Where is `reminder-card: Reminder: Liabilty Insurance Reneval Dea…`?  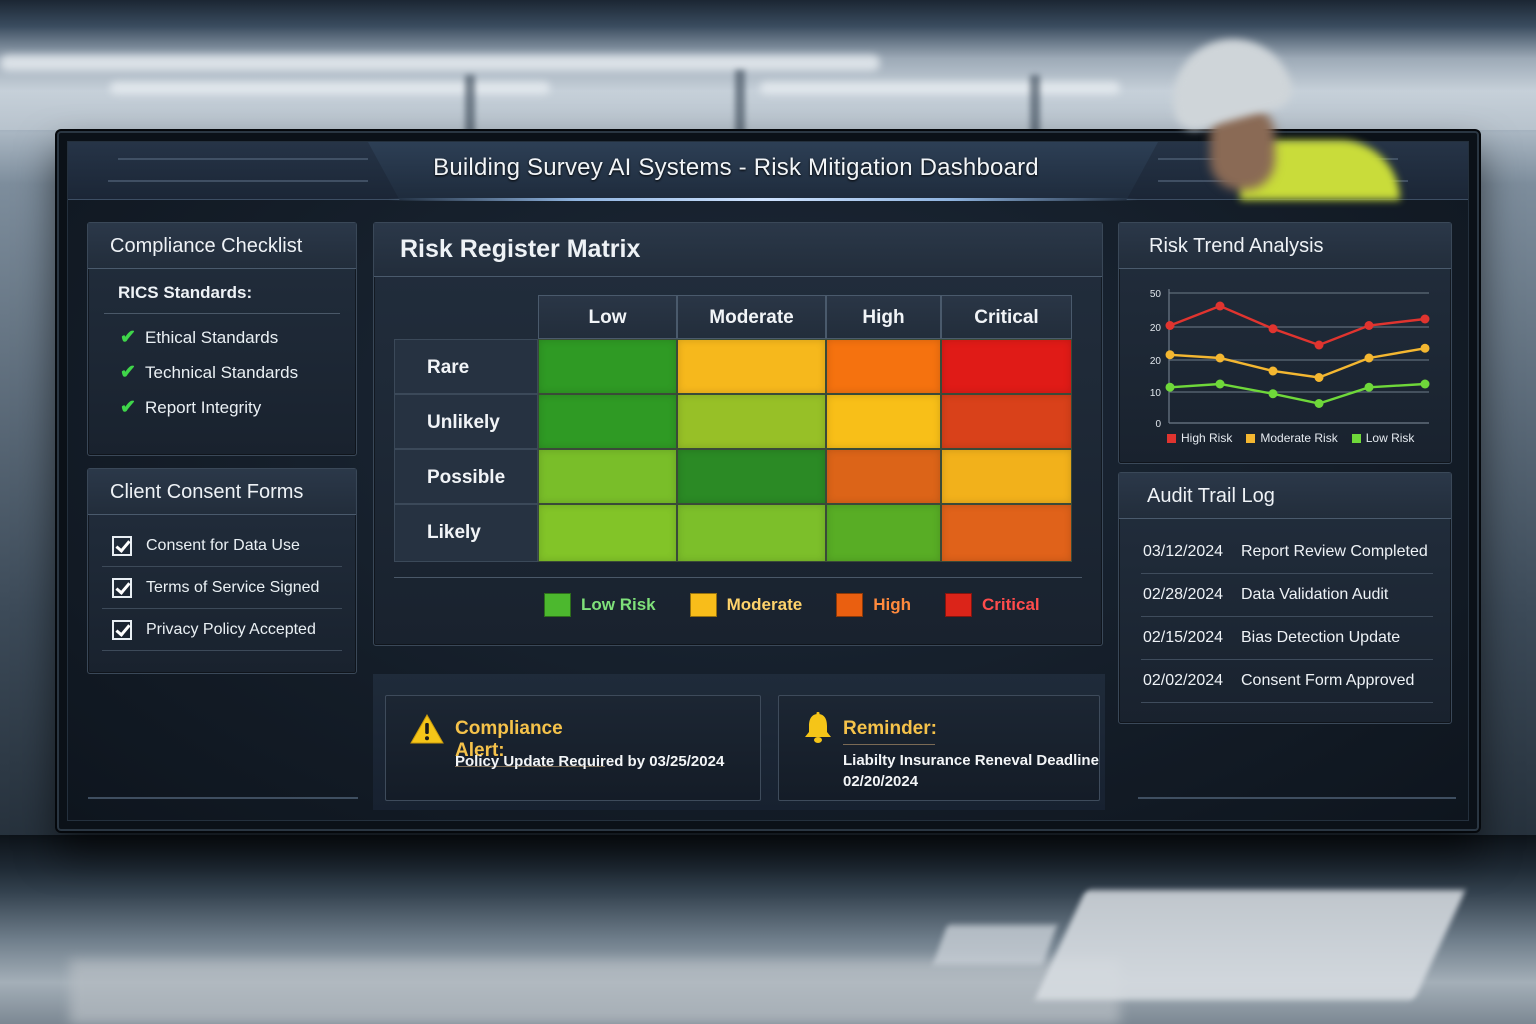 reminder-card: Reminder: Liabilty Insurance Reneval Dea… is located at coordinates (939, 748).